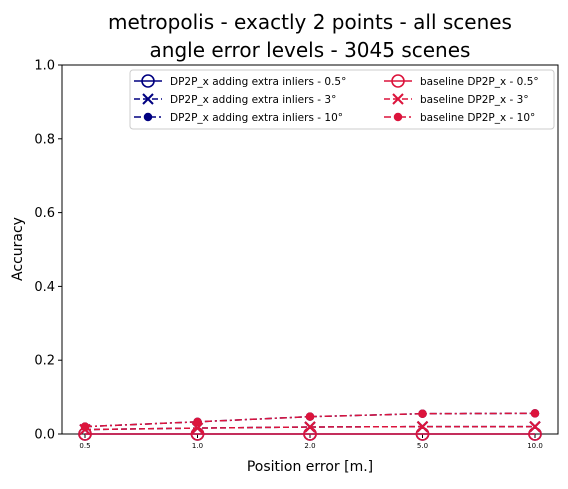  I want to click on y-tick-label-0: 0.0, so click(44, 435).